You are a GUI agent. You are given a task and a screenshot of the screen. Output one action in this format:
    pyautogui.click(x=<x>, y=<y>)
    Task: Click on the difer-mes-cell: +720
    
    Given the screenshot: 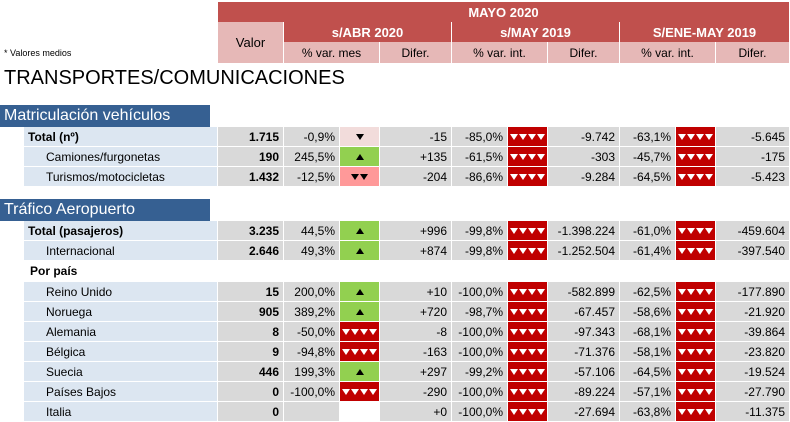 What is the action you would take?
    pyautogui.click(x=416, y=312)
    